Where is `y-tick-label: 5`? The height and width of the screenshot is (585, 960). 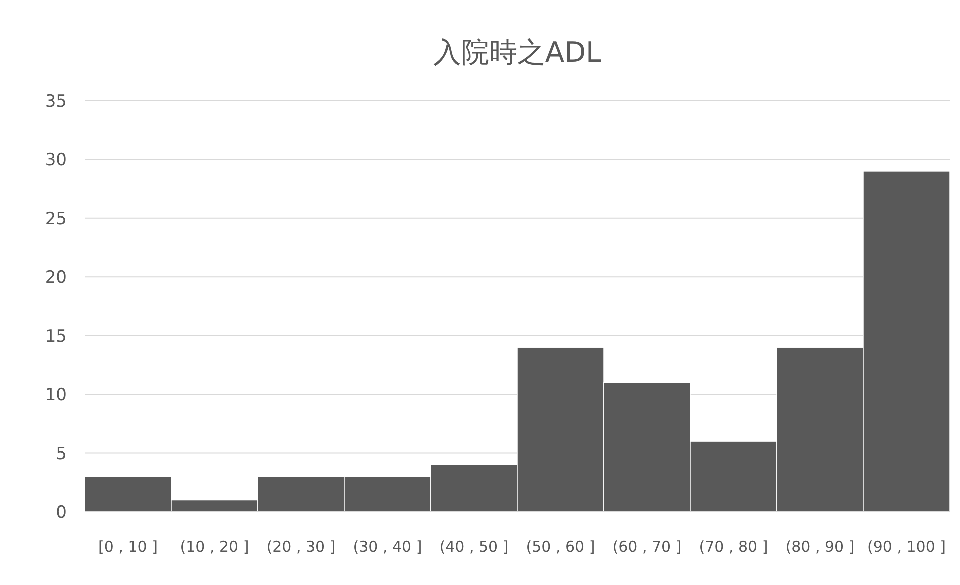
y-tick-label: 5 is located at coordinates (61, 454).